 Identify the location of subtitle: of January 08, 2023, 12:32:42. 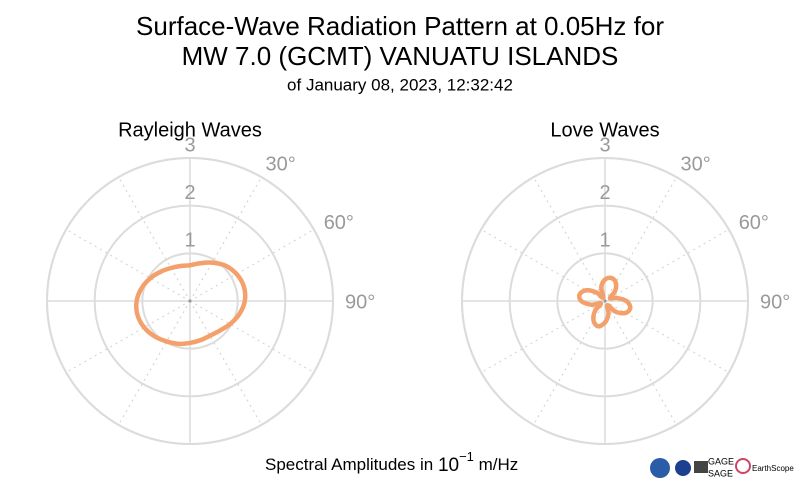
(400, 84).